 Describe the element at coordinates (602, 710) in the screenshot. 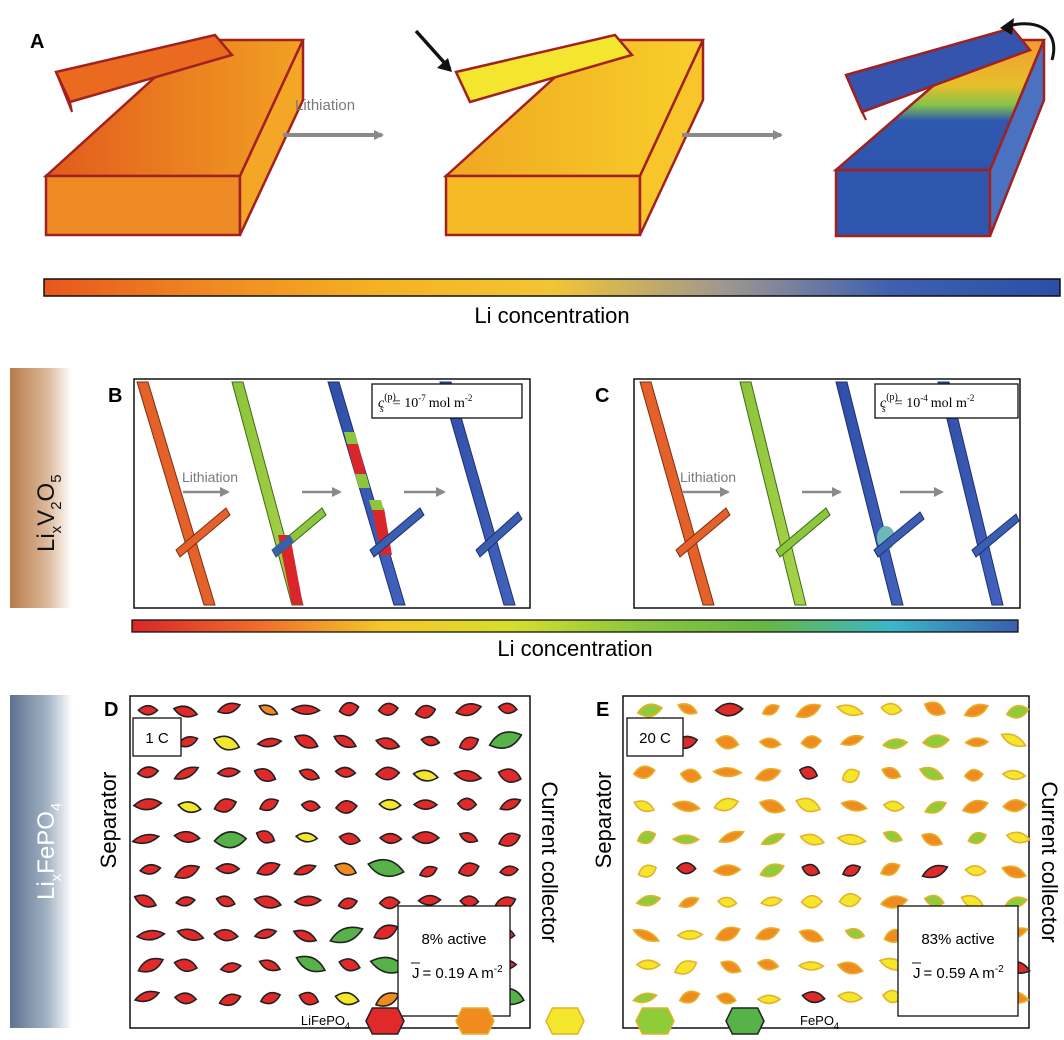

I see `panel-e-label: E` at that location.